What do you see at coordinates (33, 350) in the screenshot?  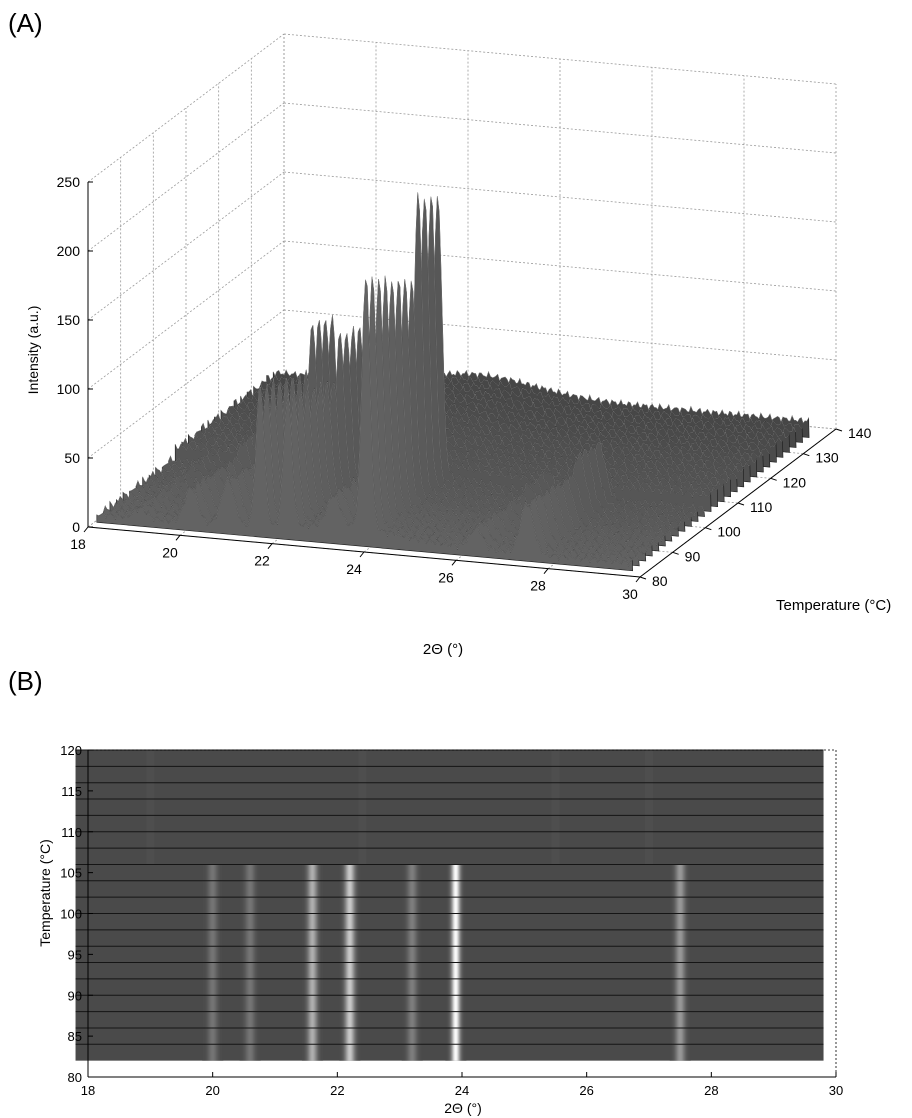 I see `chart-a-z-axis-label: Intensity (a.u.)` at bounding box center [33, 350].